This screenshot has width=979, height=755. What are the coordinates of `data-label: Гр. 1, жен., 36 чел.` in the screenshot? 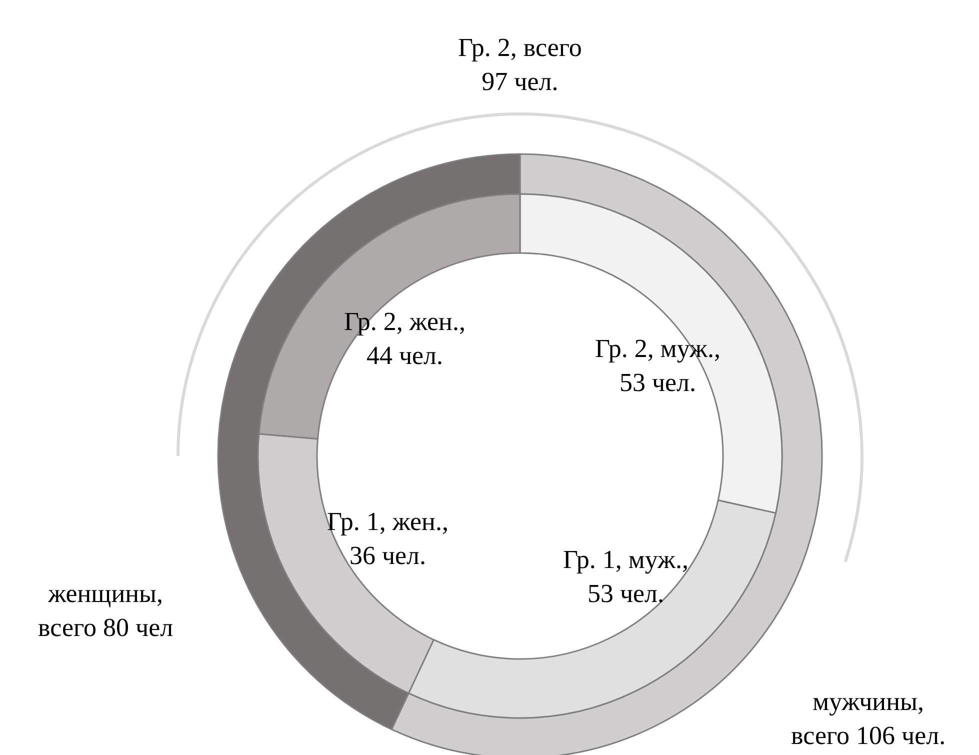 It's located at (387, 538).